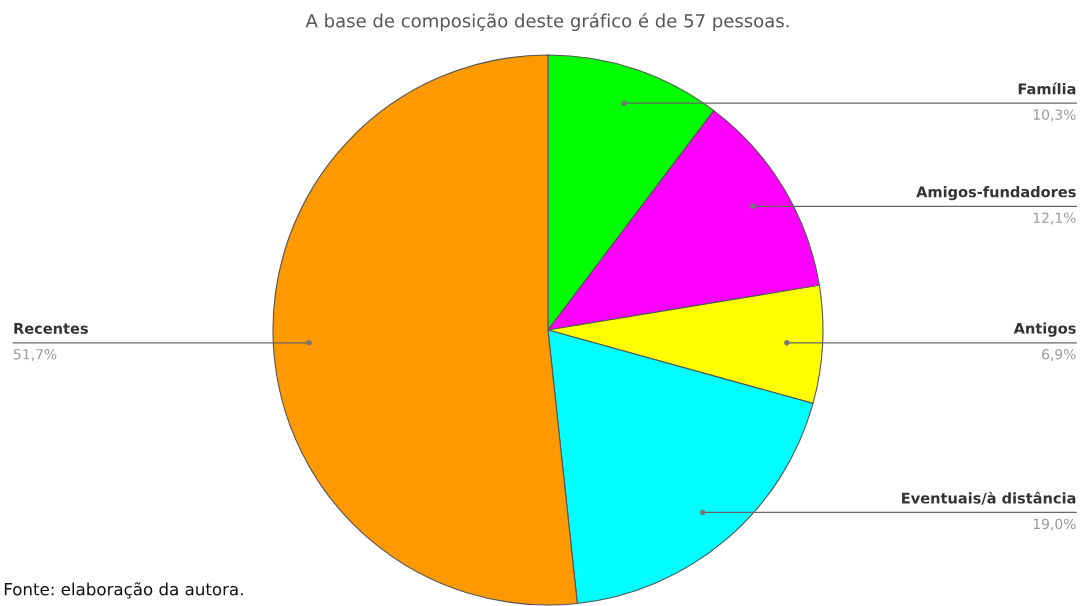 The height and width of the screenshot is (606, 1084). What do you see at coordinates (547, 22) in the screenshot?
I see `chart-title: A base de composição deste gráfico é de 57 pessoas.` at bounding box center [547, 22].